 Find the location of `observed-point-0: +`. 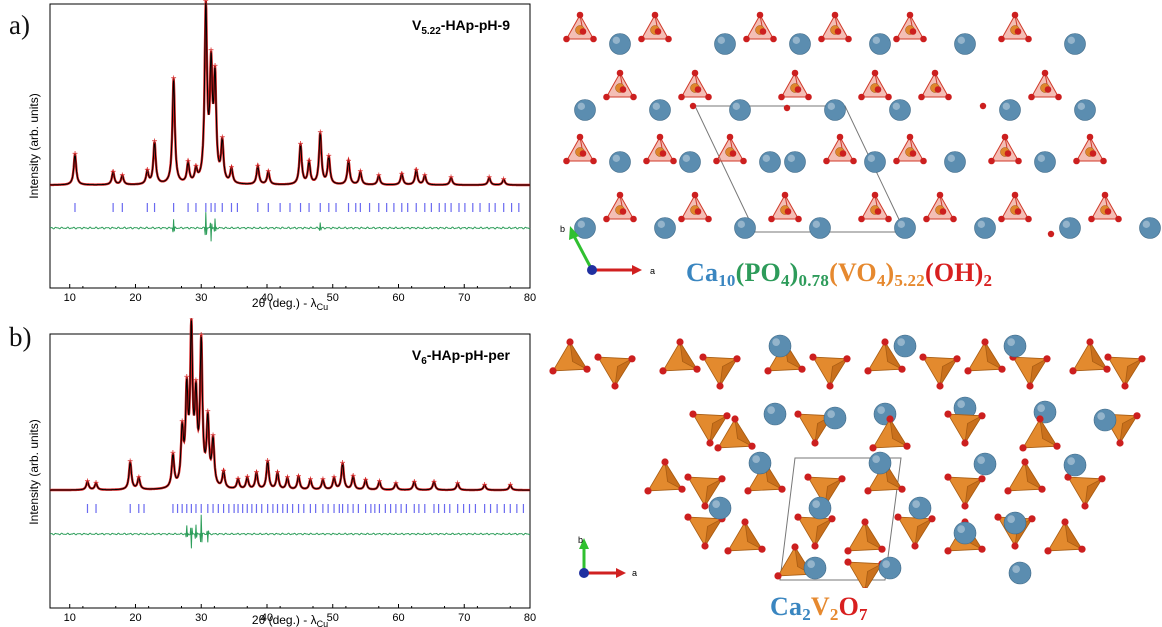

observed-point-0: + is located at coordinates (88, 482).